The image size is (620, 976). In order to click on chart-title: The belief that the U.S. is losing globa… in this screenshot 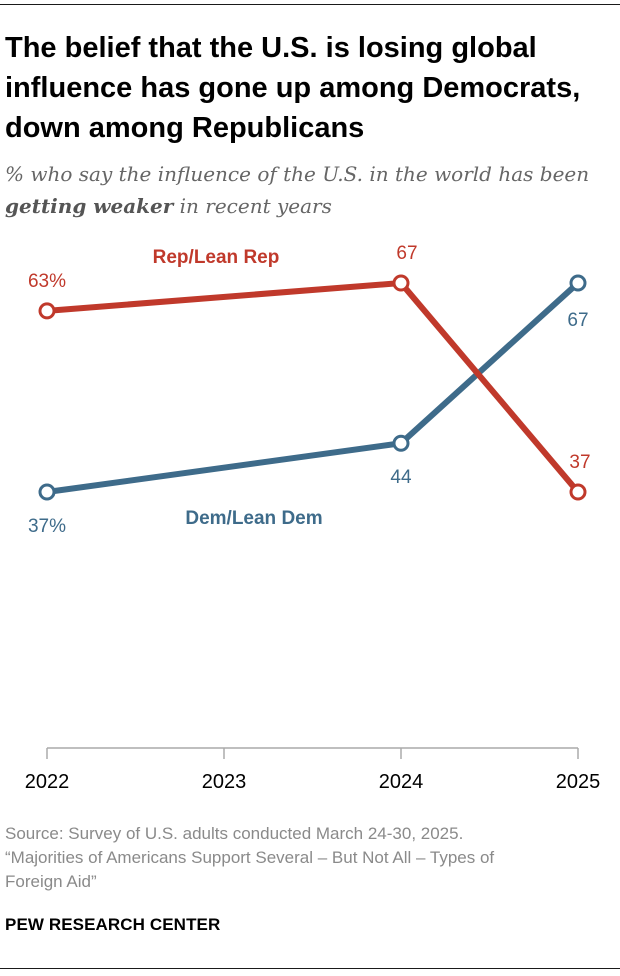, I will do `click(293, 88)`.